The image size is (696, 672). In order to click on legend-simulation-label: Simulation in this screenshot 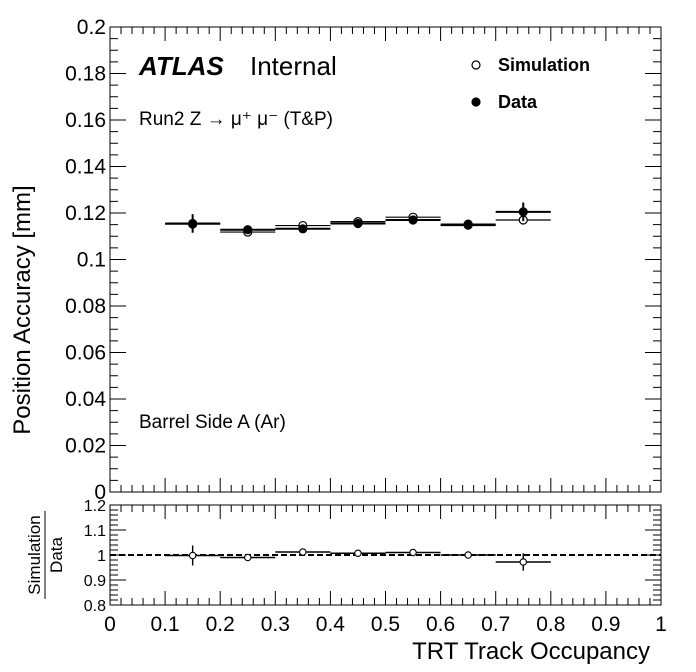, I will do `click(544, 65)`.